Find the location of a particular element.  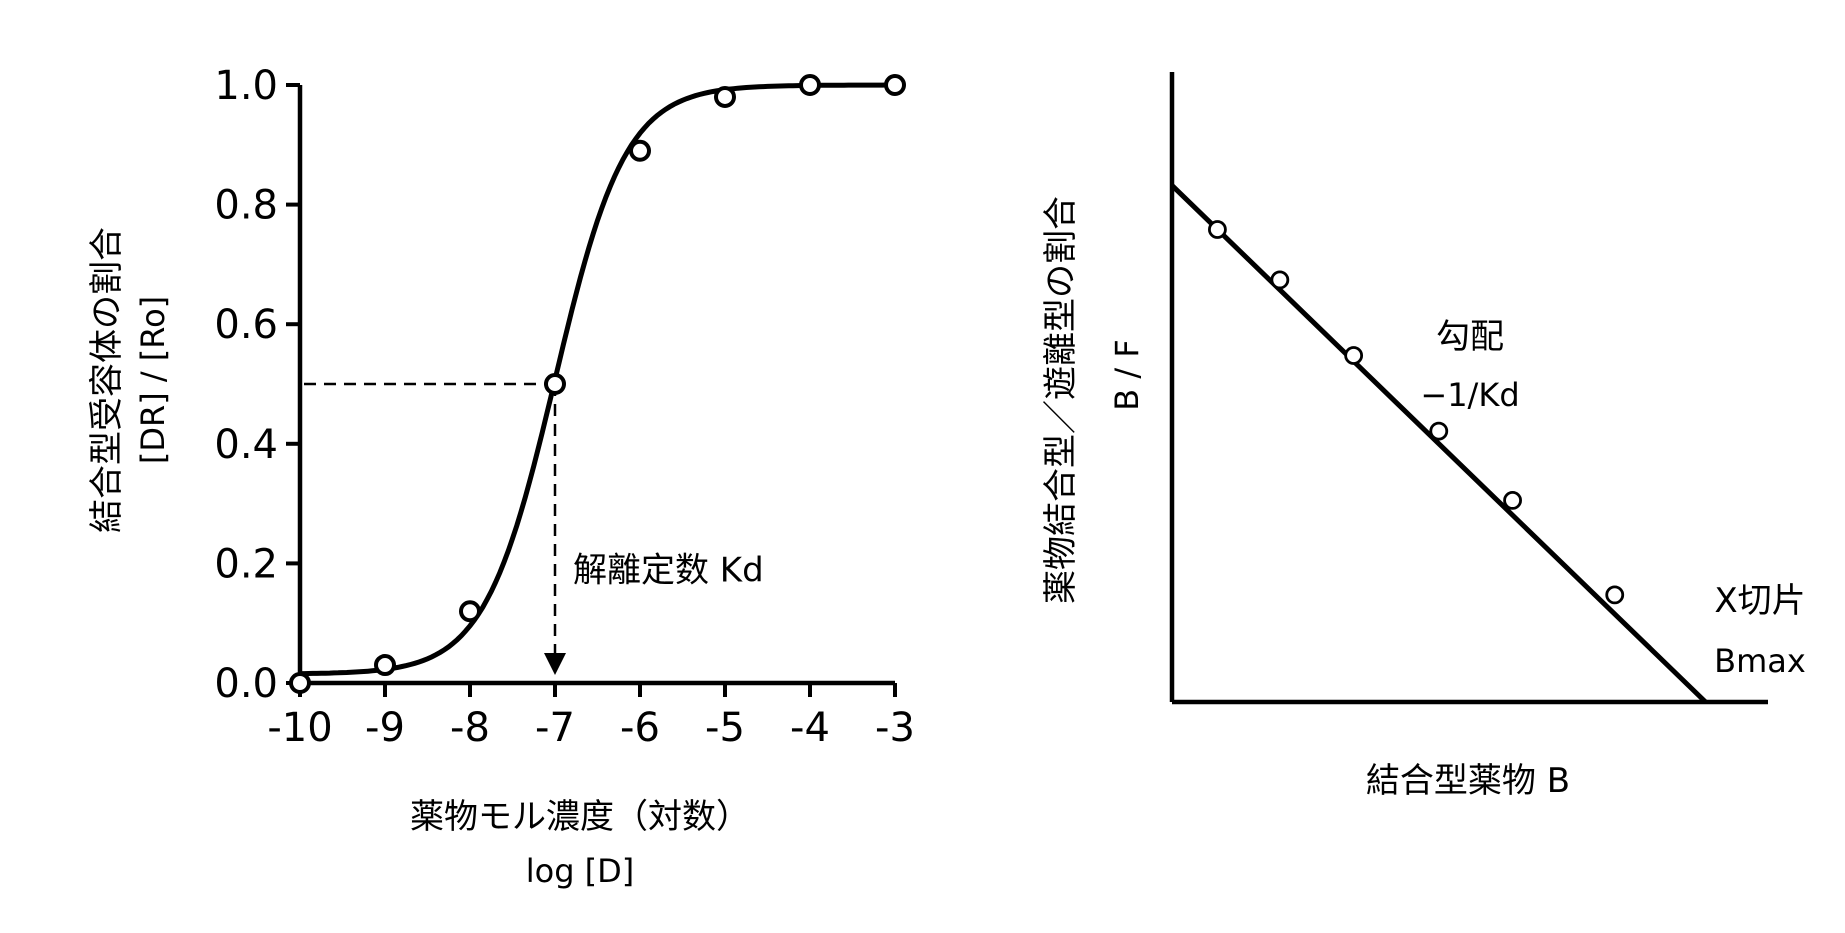

x-tick-label: -9 is located at coordinates (385, 728).